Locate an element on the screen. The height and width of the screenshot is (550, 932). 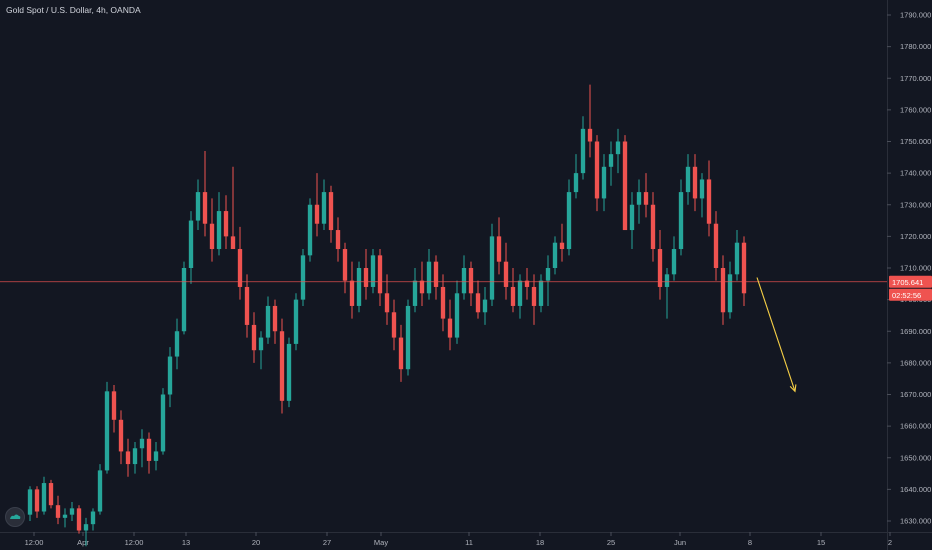
y-tick-label: 1720.000 is located at coordinates (915, 236).